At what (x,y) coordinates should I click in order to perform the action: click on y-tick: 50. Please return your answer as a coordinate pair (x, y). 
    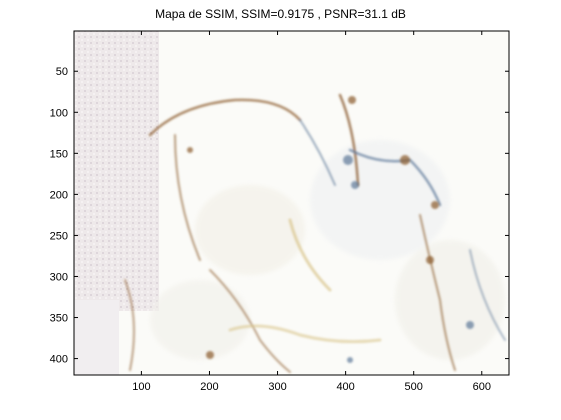
    Looking at the image, I should click on (282, 72).